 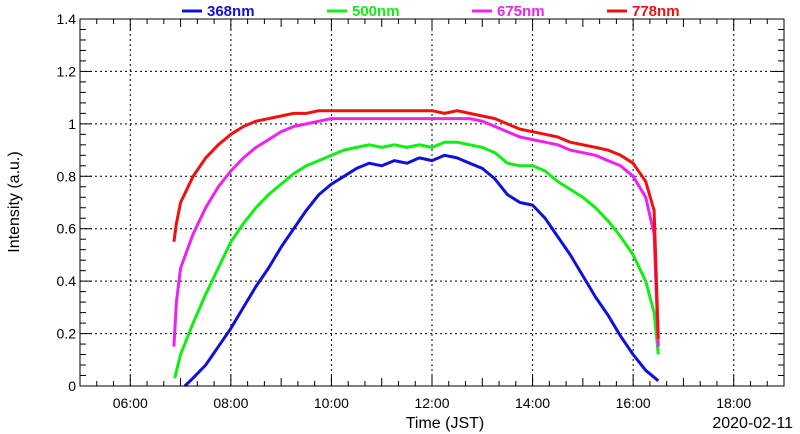 What do you see at coordinates (445, 423) in the screenshot?
I see `x-axis-label: Time (JST)` at bounding box center [445, 423].